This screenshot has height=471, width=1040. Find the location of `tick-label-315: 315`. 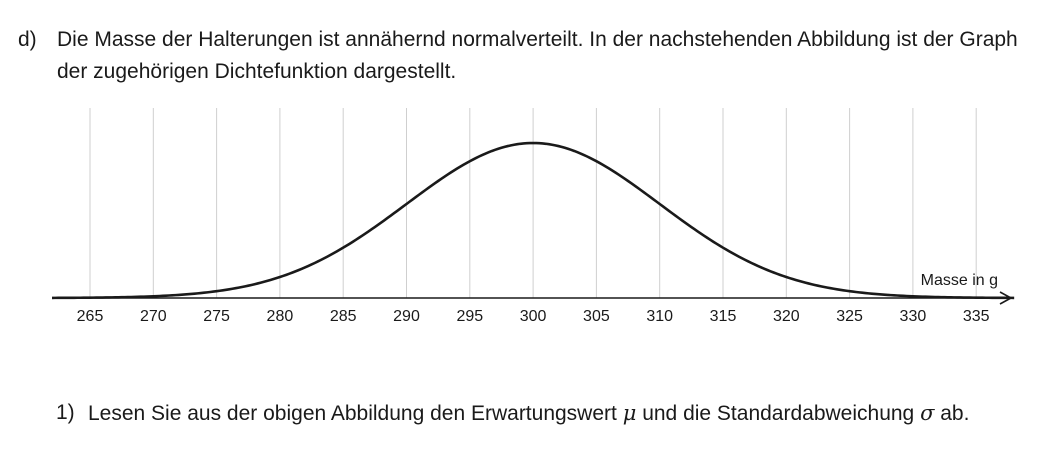

tick-label-315: 315 is located at coordinates (723, 316).